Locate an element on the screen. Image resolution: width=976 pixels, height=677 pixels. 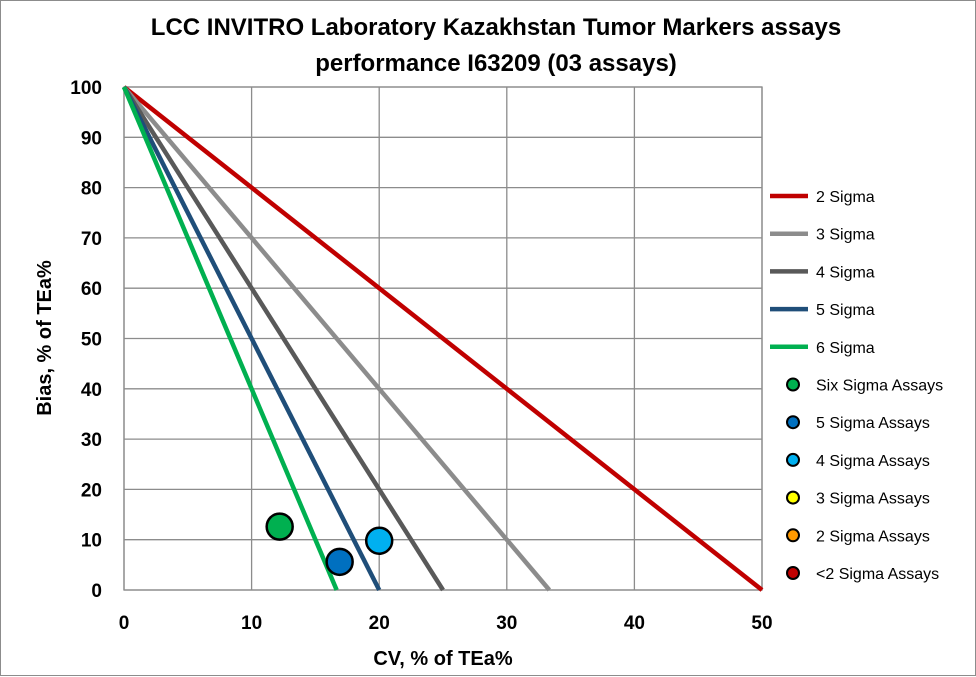
y-tick-label-50: 50 is located at coordinates (91, 340).